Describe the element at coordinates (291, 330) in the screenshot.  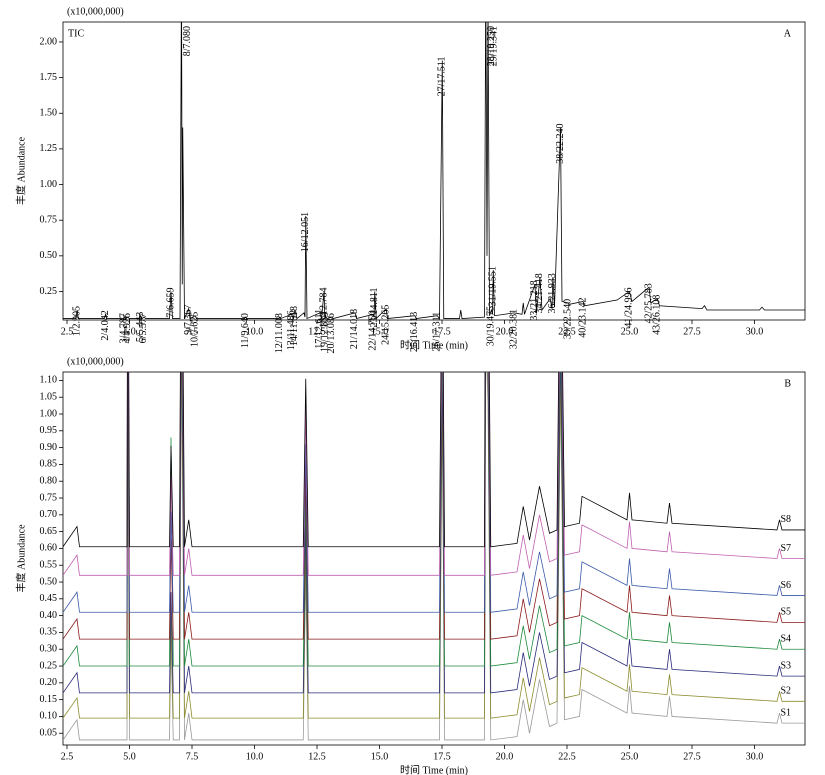
I see `peak-label: 13/11.486` at that location.